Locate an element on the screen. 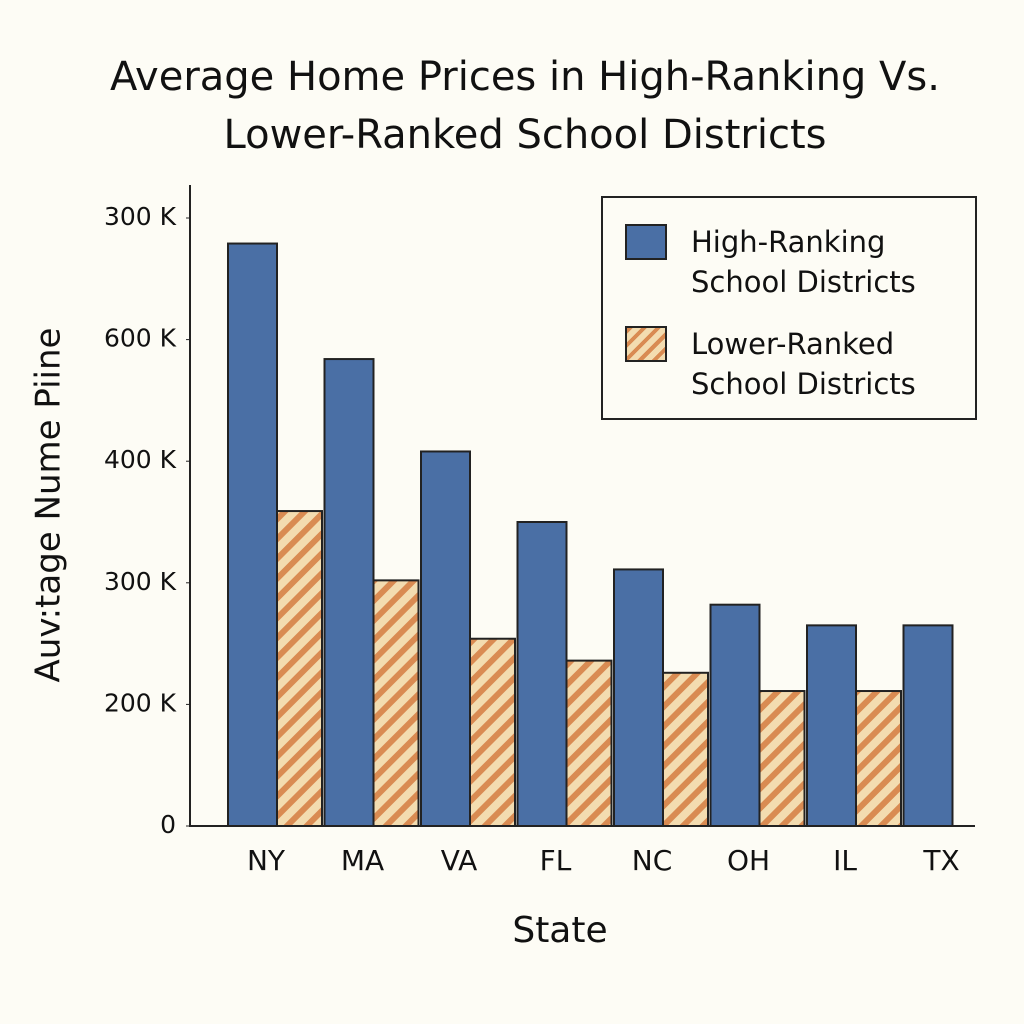 The width and height of the screenshot is (1024, 1024). legend-label: High-Ranking School Districts is located at coordinates (803, 262).